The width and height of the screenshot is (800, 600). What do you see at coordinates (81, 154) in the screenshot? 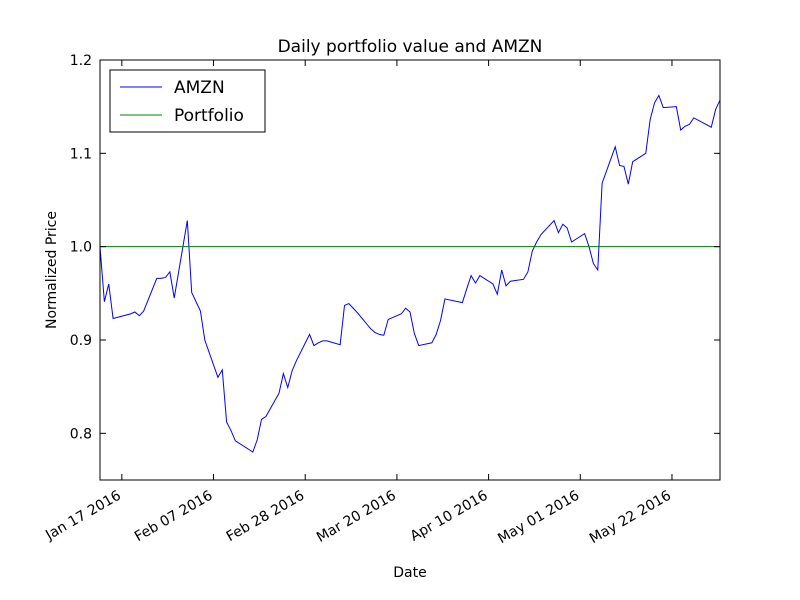
I see `y-tick-label: 1.1` at bounding box center [81, 154].